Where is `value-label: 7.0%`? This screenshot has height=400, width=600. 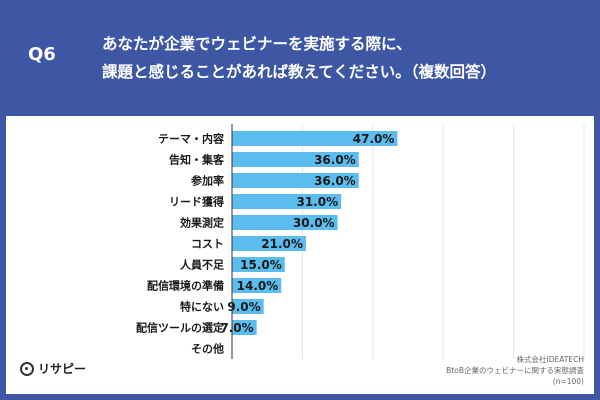
value-label: 7.0% is located at coordinates (236, 328).